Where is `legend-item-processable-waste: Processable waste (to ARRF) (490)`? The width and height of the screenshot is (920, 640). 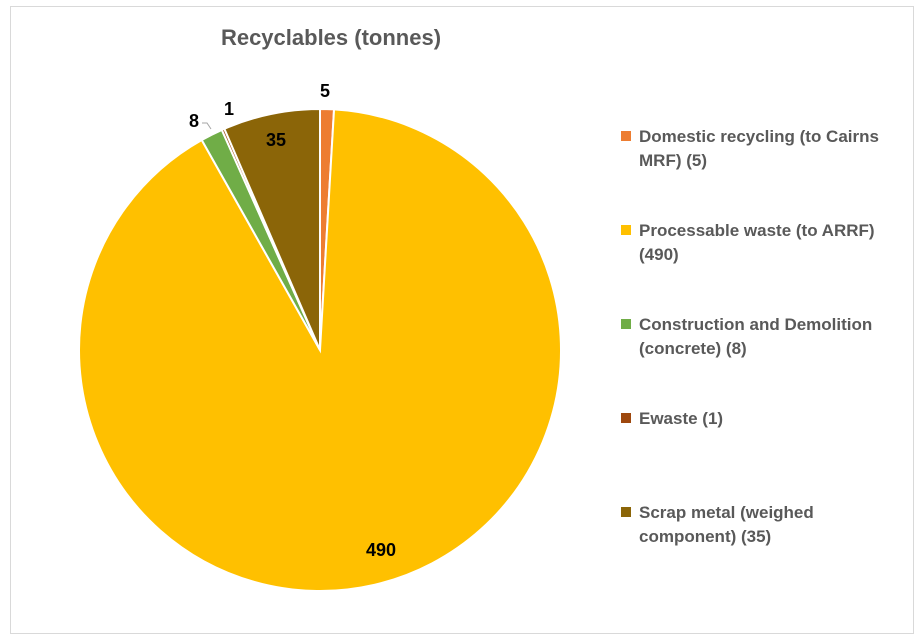
legend-item-processable-waste: Processable waste (to ARRF) (490) is located at coordinates (765, 243).